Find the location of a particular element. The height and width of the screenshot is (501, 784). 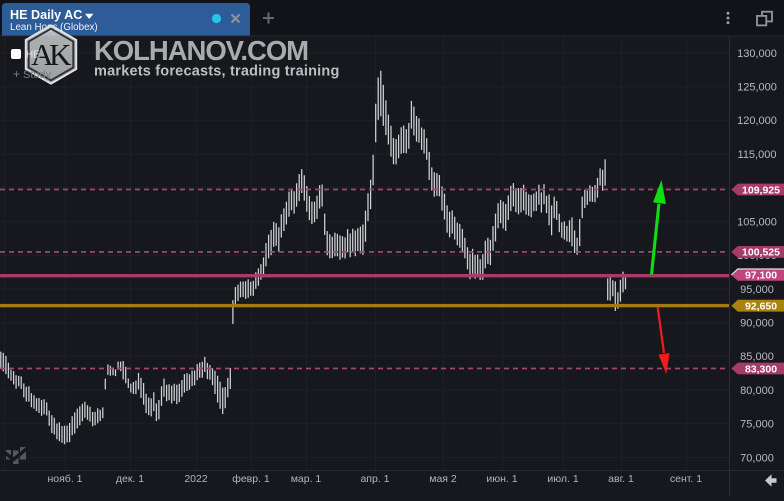

svg-text: авг. 1 is located at coordinates (621, 479).